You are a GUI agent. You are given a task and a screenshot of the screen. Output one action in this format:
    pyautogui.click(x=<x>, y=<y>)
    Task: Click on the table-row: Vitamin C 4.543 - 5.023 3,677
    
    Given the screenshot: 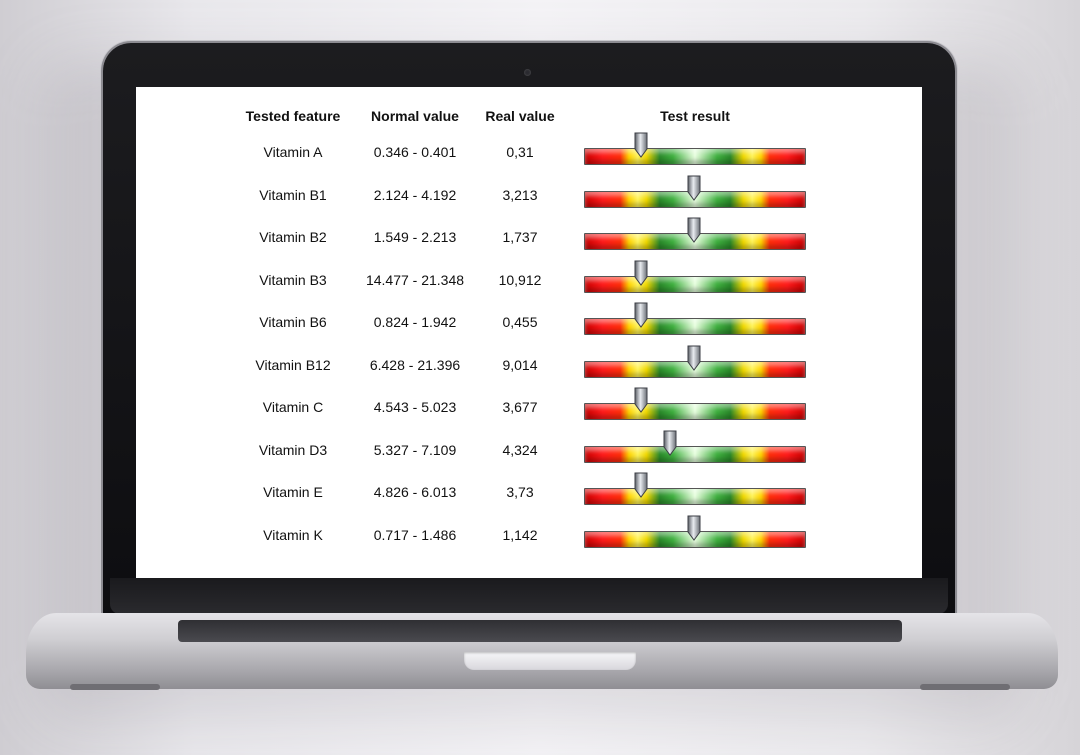 What is the action you would take?
    pyautogui.click(x=529, y=407)
    